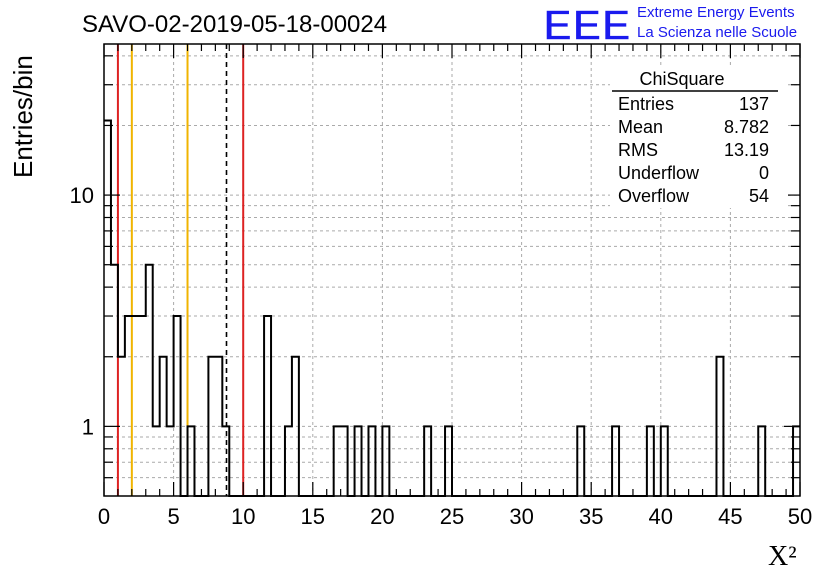 This screenshot has height=572, width=836. I want to click on stats-value: 13.19, so click(746, 150).